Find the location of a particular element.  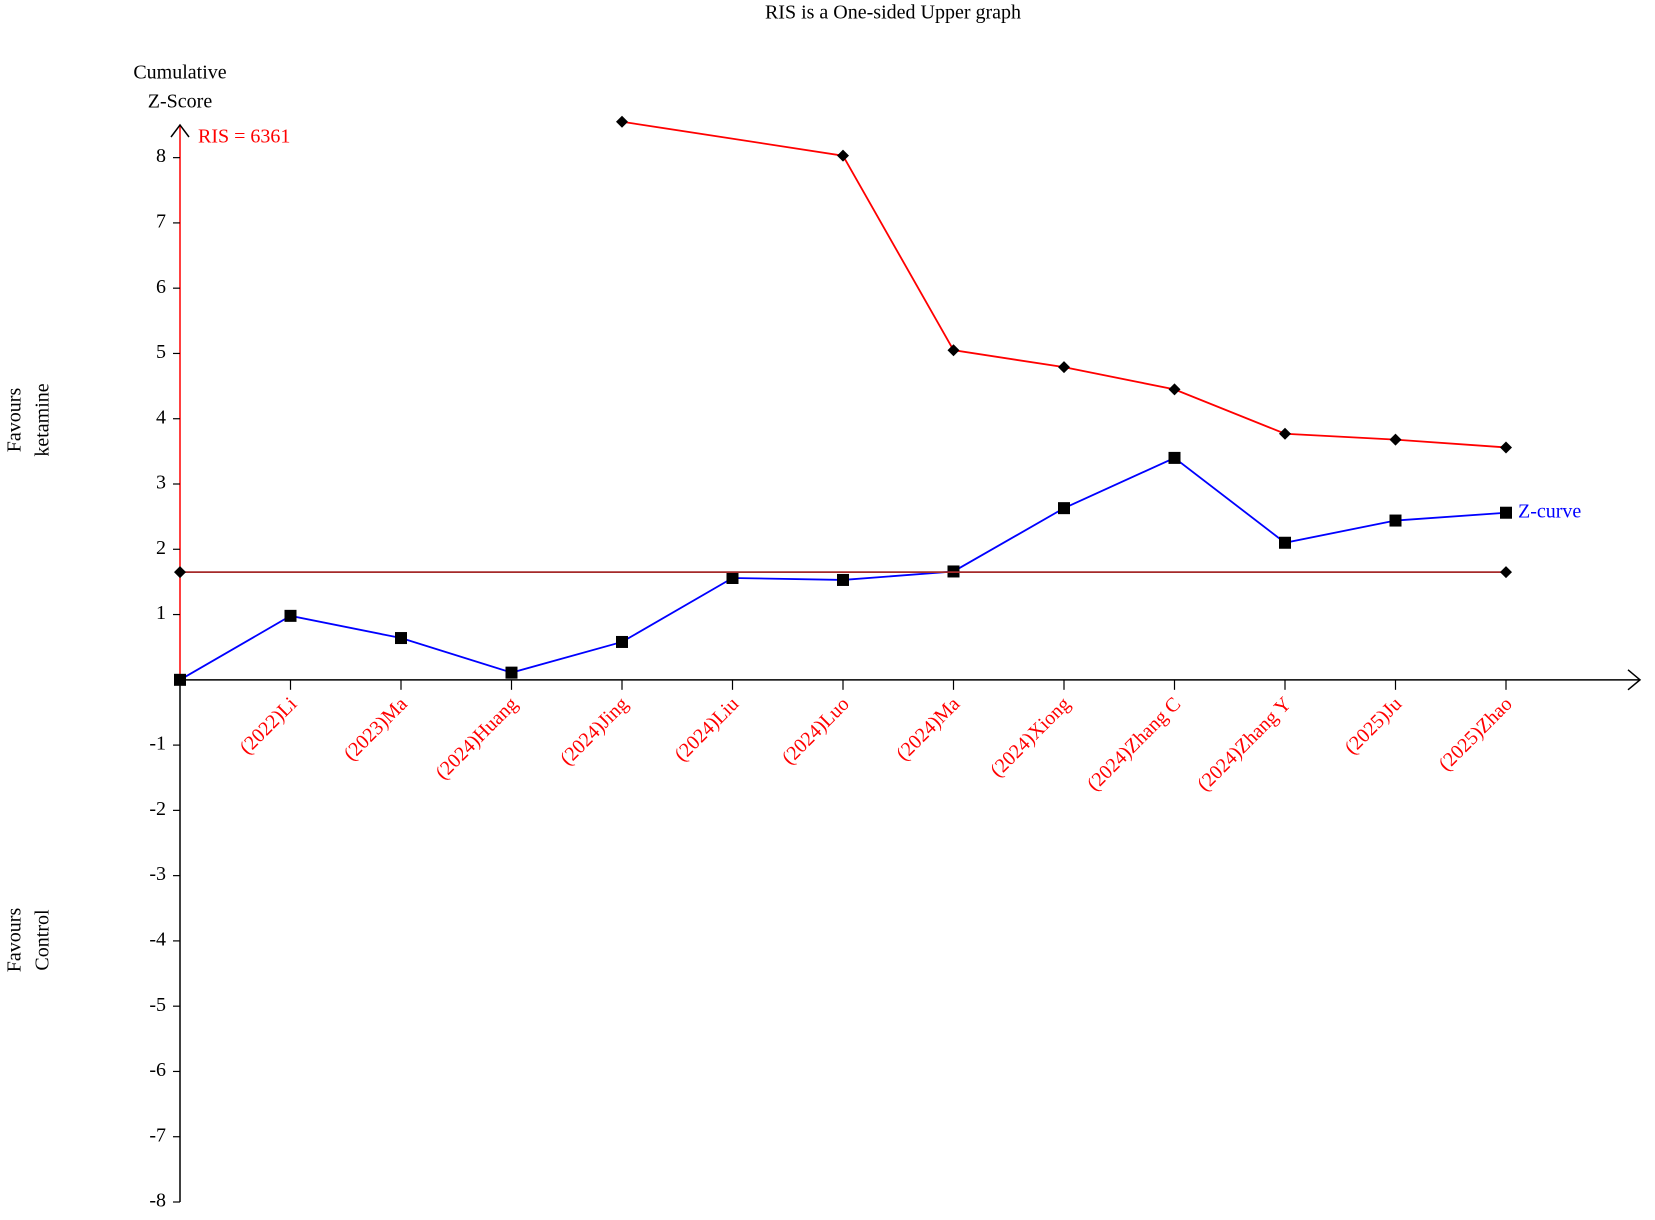

y-tick-label: -1 is located at coordinates (157, 744).